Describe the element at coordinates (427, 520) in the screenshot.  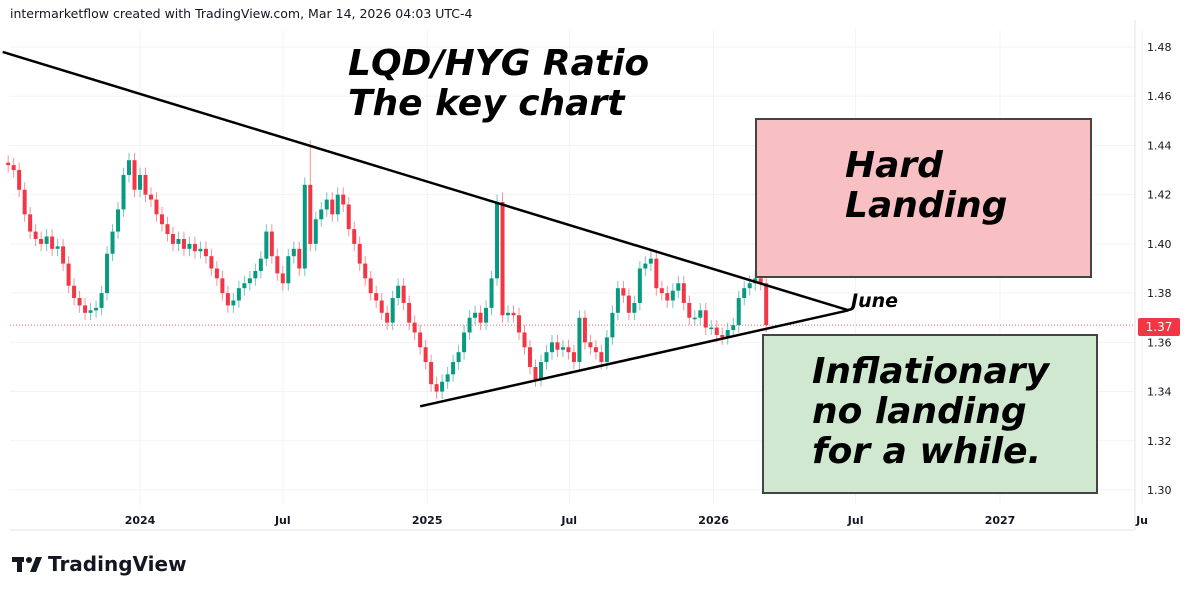
I see `x-tick-label: 2025` at that location.